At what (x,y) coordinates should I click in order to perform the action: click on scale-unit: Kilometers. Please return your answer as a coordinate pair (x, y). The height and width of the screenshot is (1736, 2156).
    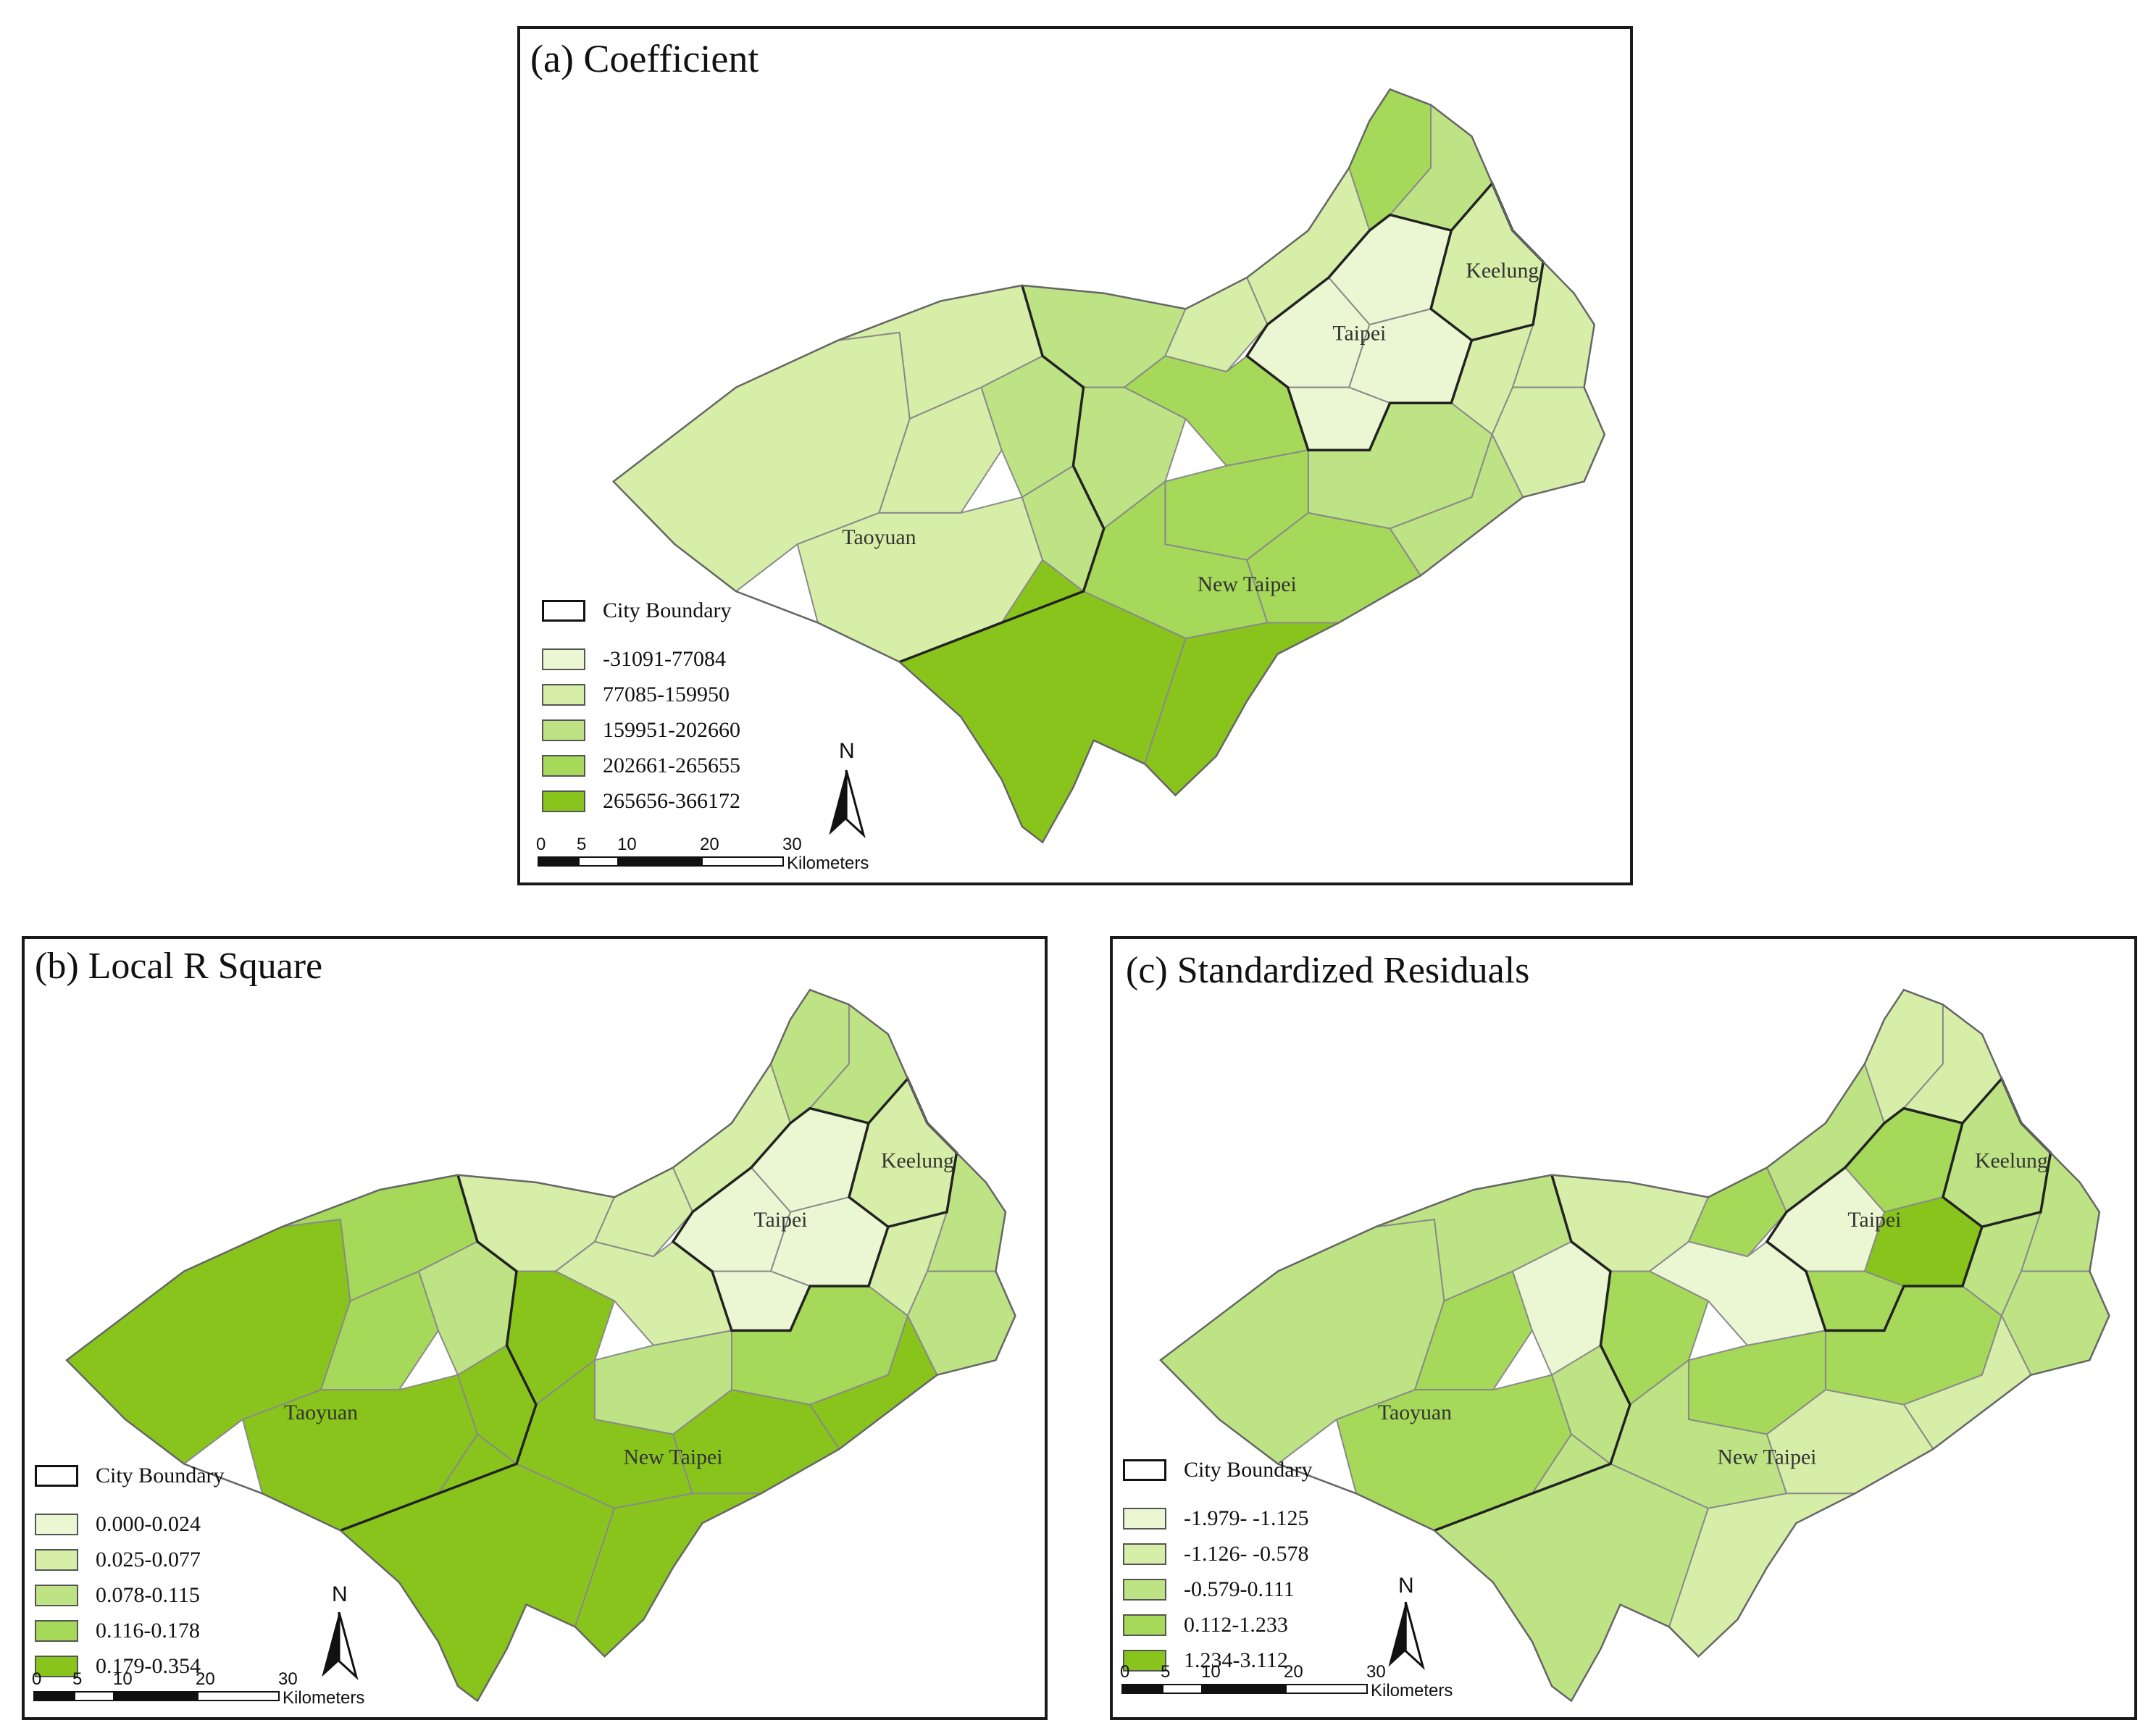
    Looking at the image, I should click on (324, 1698).